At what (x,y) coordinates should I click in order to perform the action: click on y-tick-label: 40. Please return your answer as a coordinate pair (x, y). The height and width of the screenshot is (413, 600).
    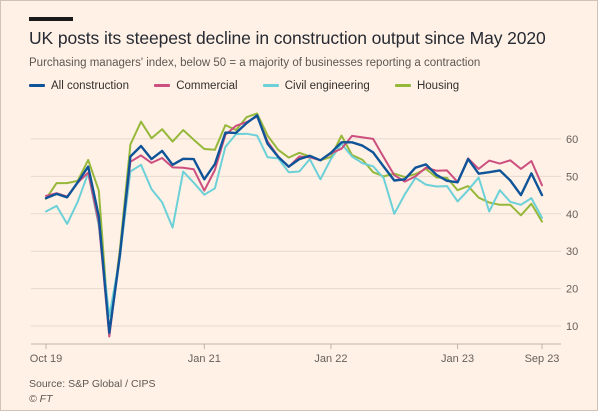
    Looking at the image, I should click on (572, 215).